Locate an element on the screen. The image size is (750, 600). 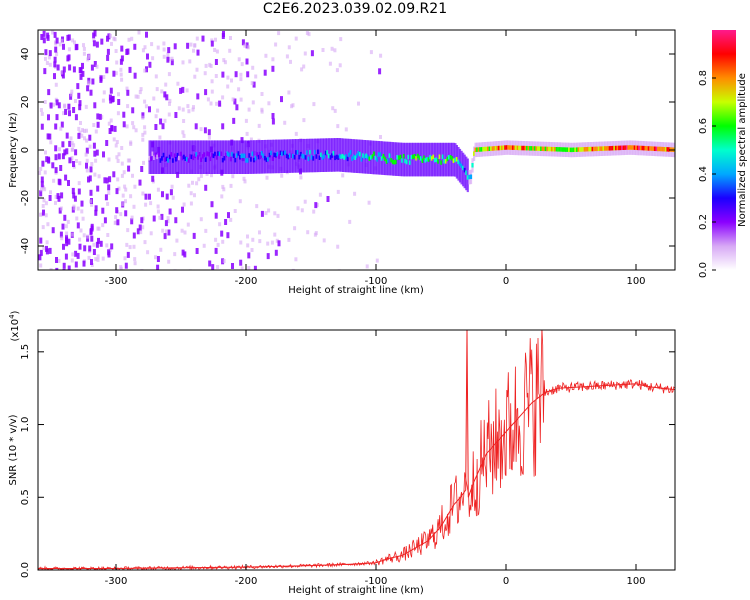
snr-y-tick-label: 1.0 is located at coordinates (25, 425).